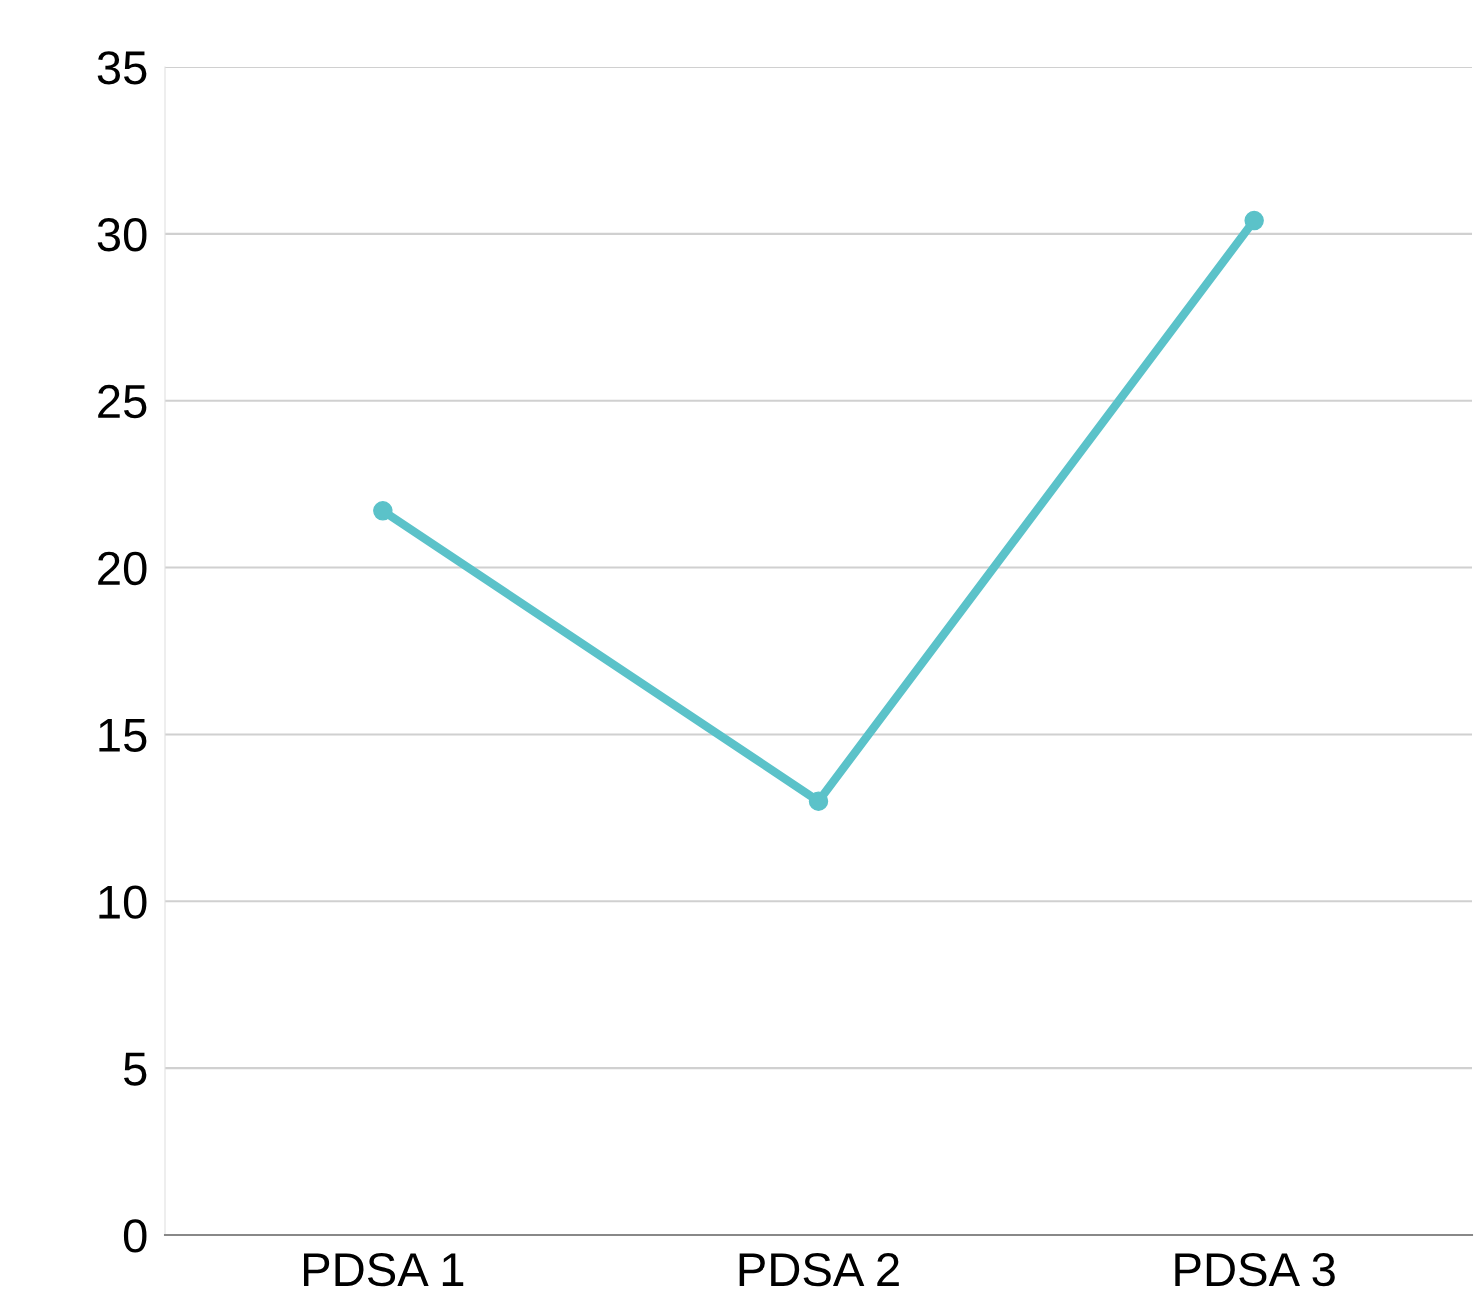 The width and height of the screenshot is (1477, 1315). Describe the element at coordinates (122, 568) in the screenshot. I see `y-tick-label: 20` at that location.